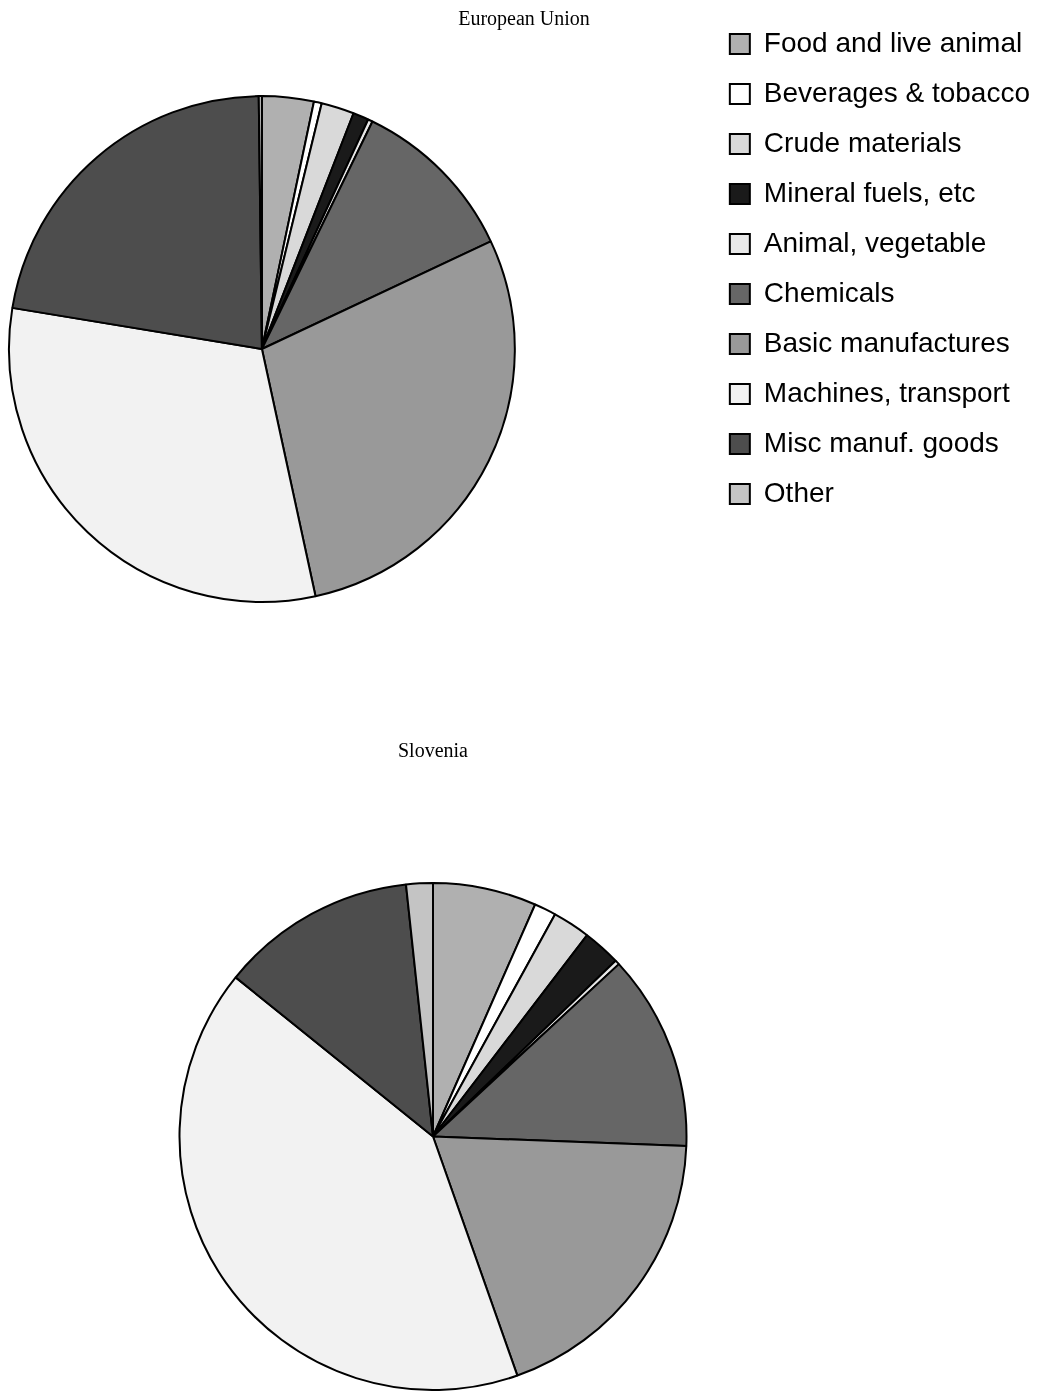 Image resolution: width=1060 pixels, height=1391 pixels. What do you see at coordinates (886, 342) in the screenshot?
I see `legend-label: Basic manufactures` at bounding box center [886, 342].